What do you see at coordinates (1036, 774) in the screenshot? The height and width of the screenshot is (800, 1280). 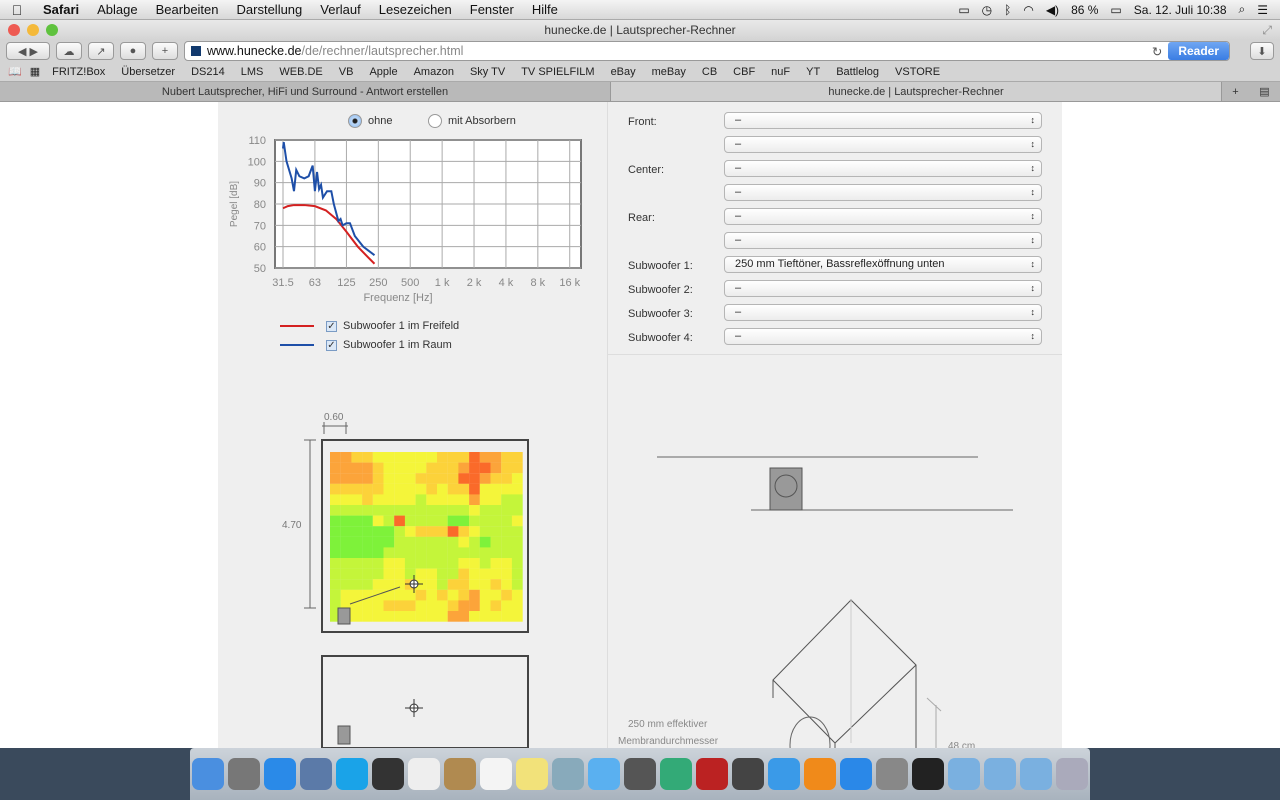 I see `downloads-folder-icon` at bounding box center [1036, 774].